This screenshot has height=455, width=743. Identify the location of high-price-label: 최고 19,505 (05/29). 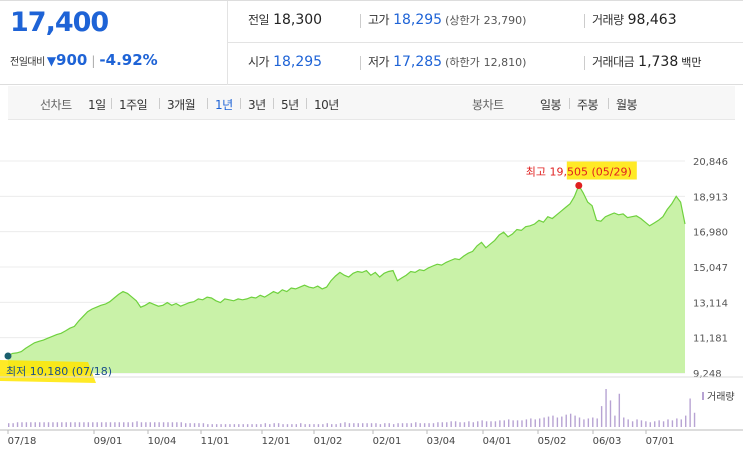
(579, 172).